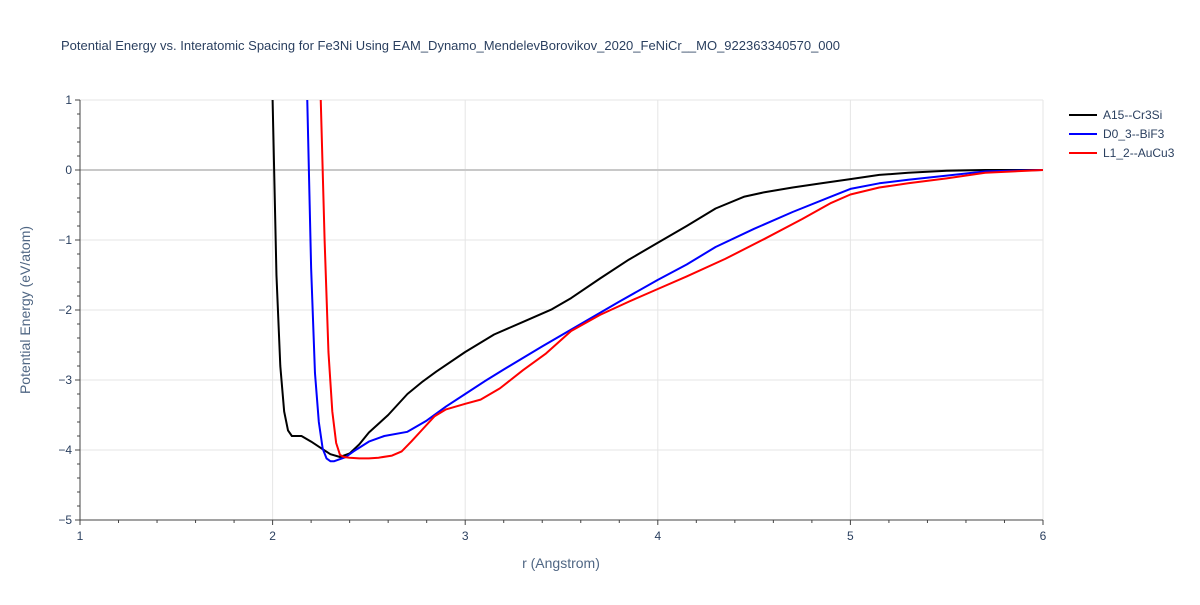  What do you see at coordinates (1139, 153) in the screenshot?
I see `legend-label: L1_2--AuCu3` at bounding box center [1139, 153].